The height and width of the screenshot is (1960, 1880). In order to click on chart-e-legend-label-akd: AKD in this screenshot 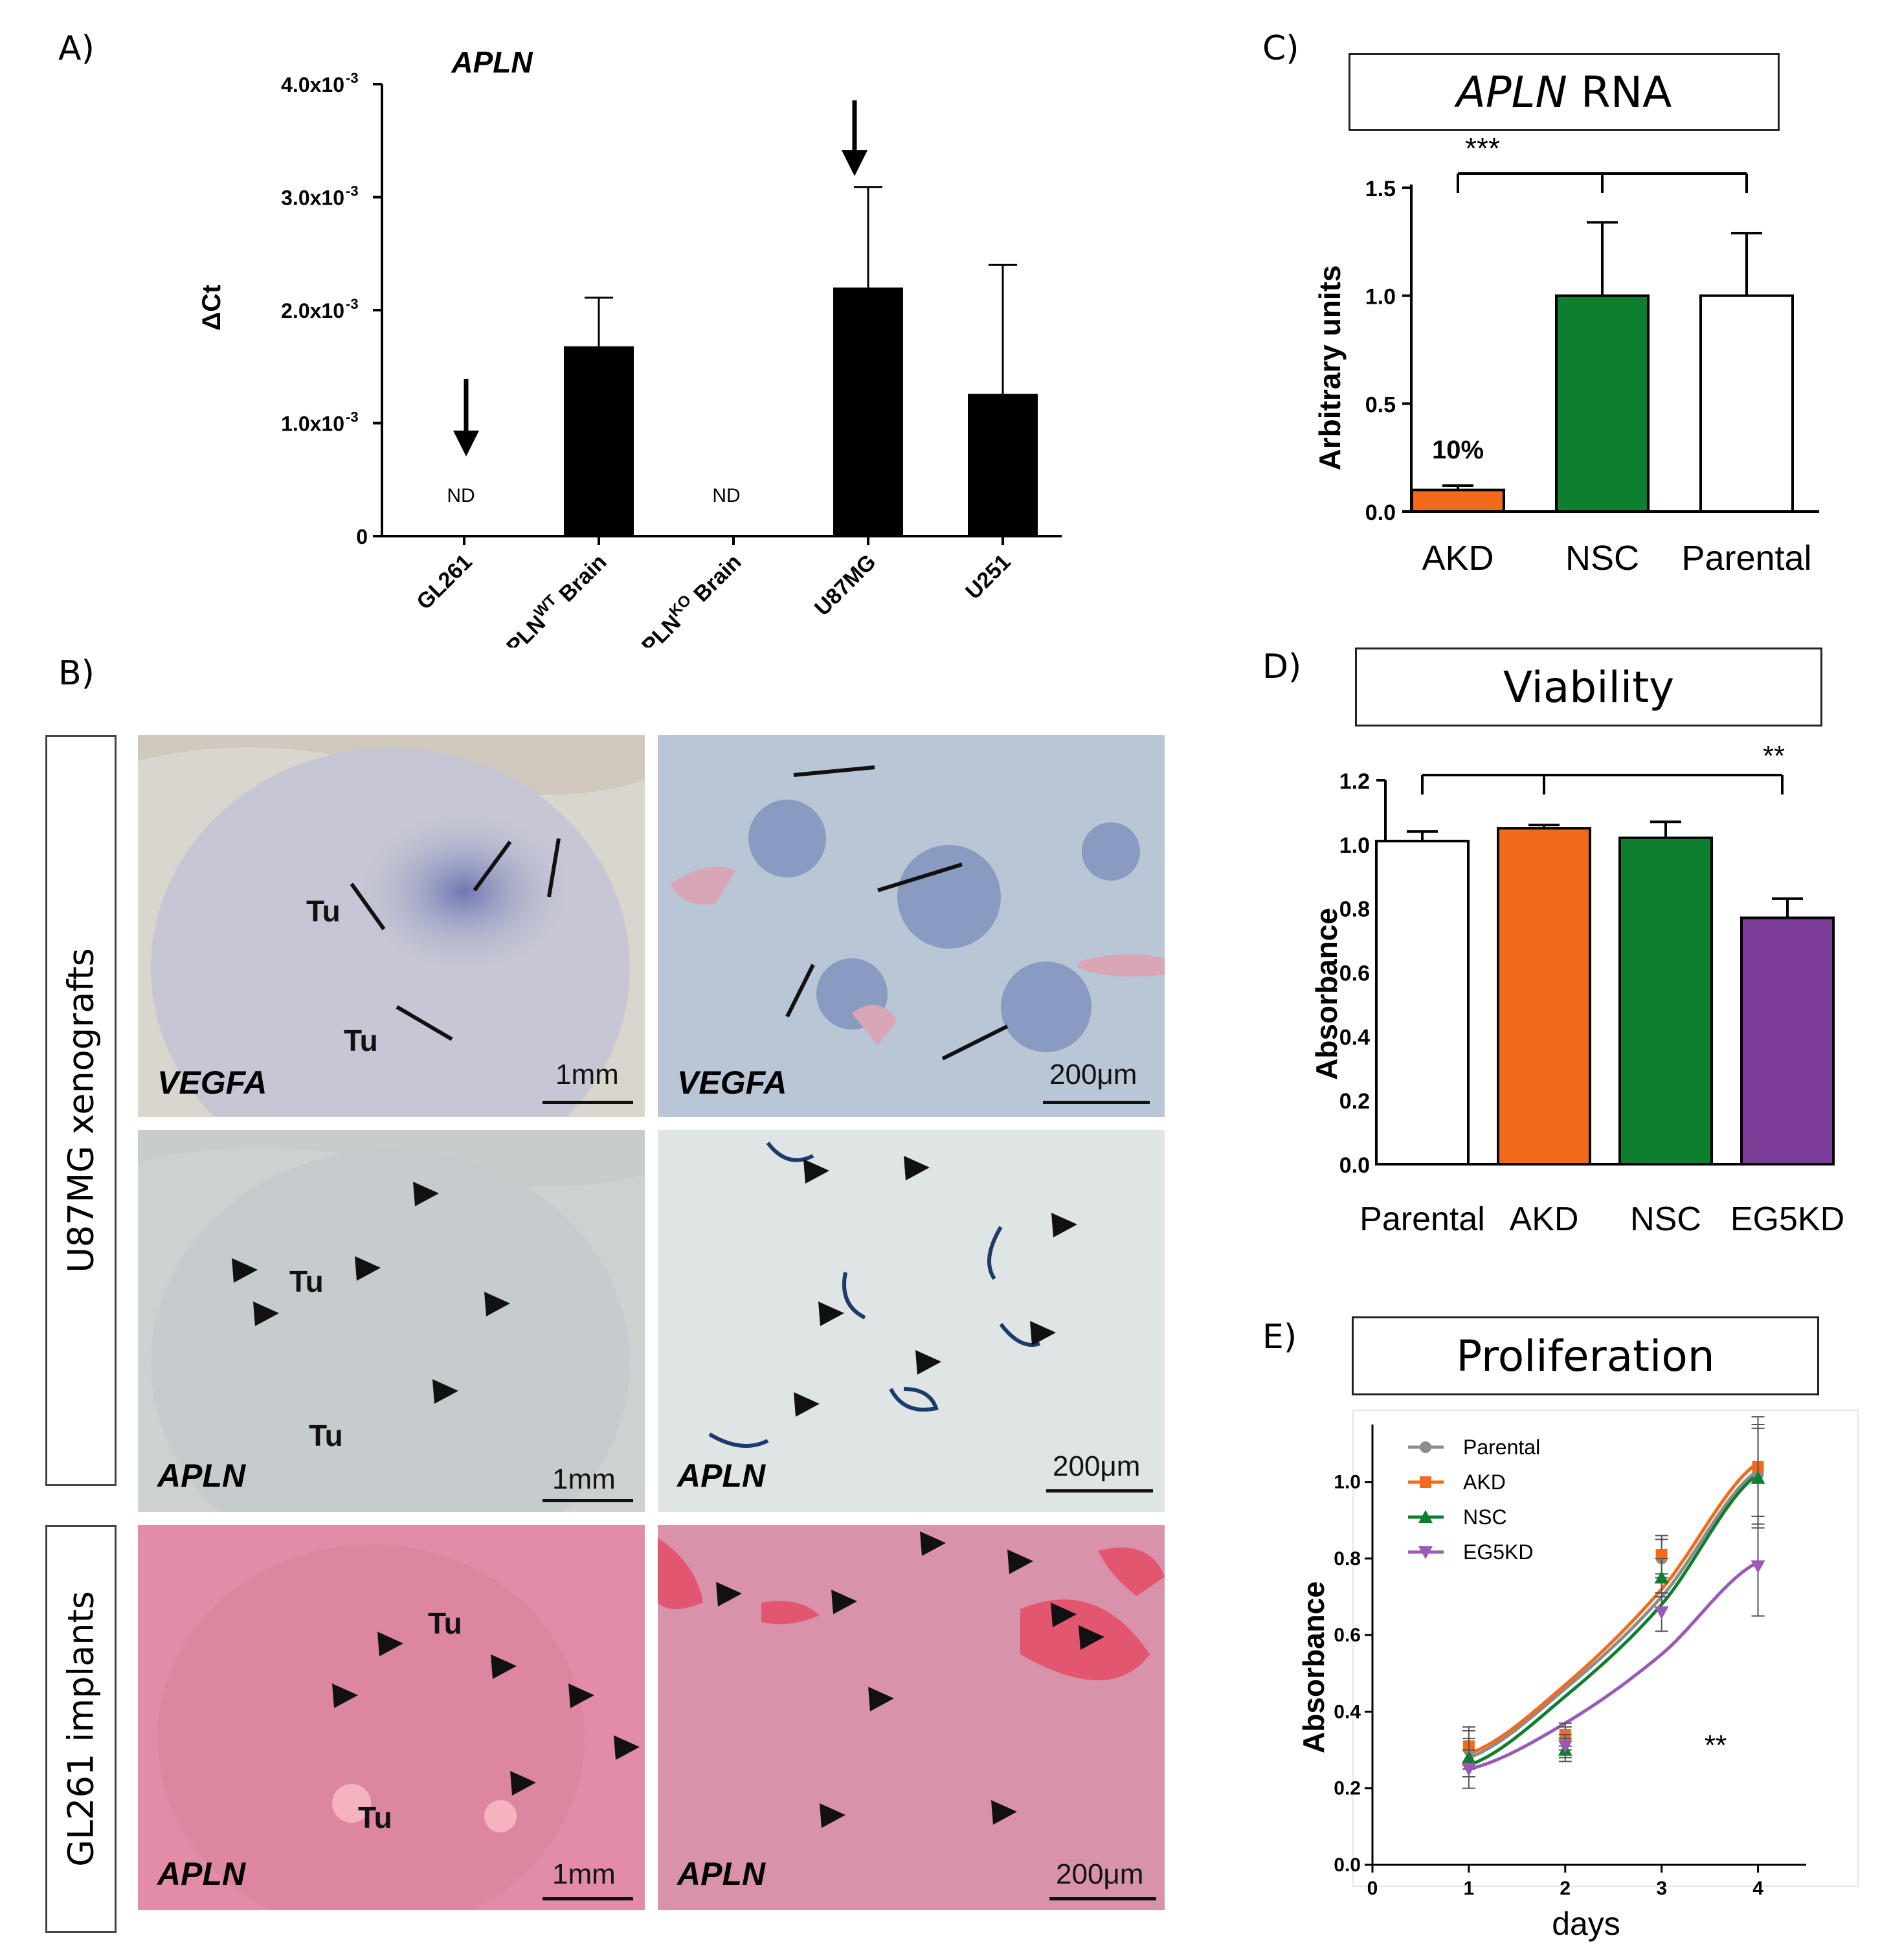, I will do `click(1484, 1482)`.